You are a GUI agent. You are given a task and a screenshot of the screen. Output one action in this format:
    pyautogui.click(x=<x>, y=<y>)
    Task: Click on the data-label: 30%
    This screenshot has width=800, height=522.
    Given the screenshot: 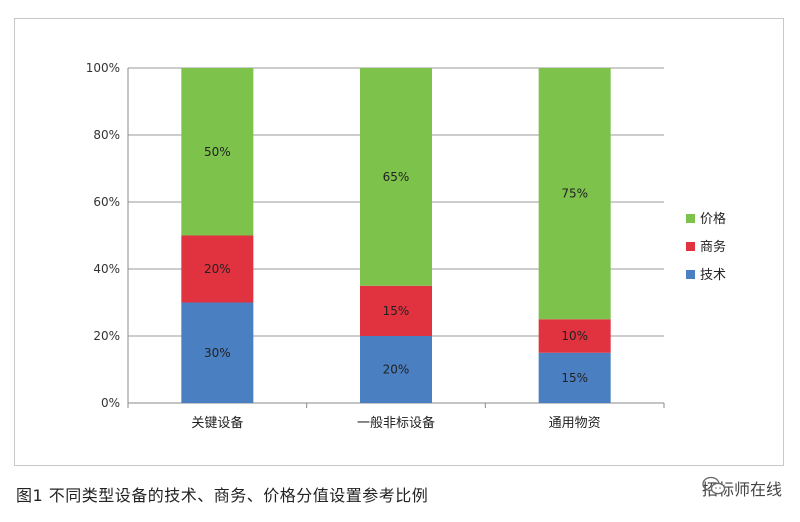 What is the action you would take?
    pyautogui.click(x=217, y=353)
    